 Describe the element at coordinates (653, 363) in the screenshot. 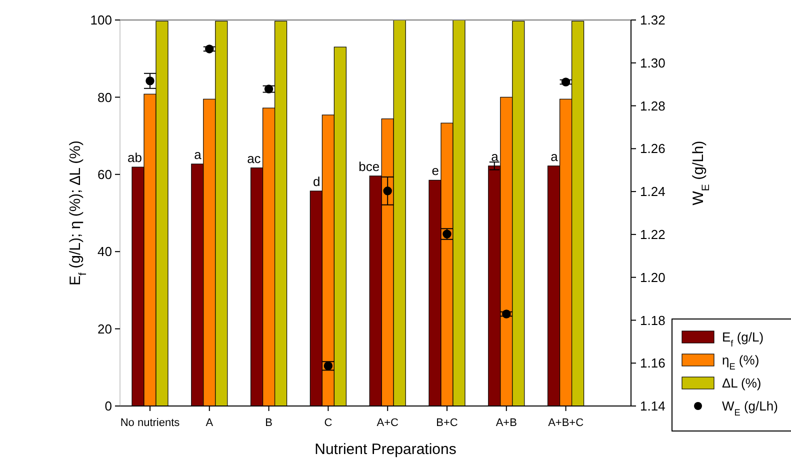

I see `y2-tick-label: 1.16` at that location.